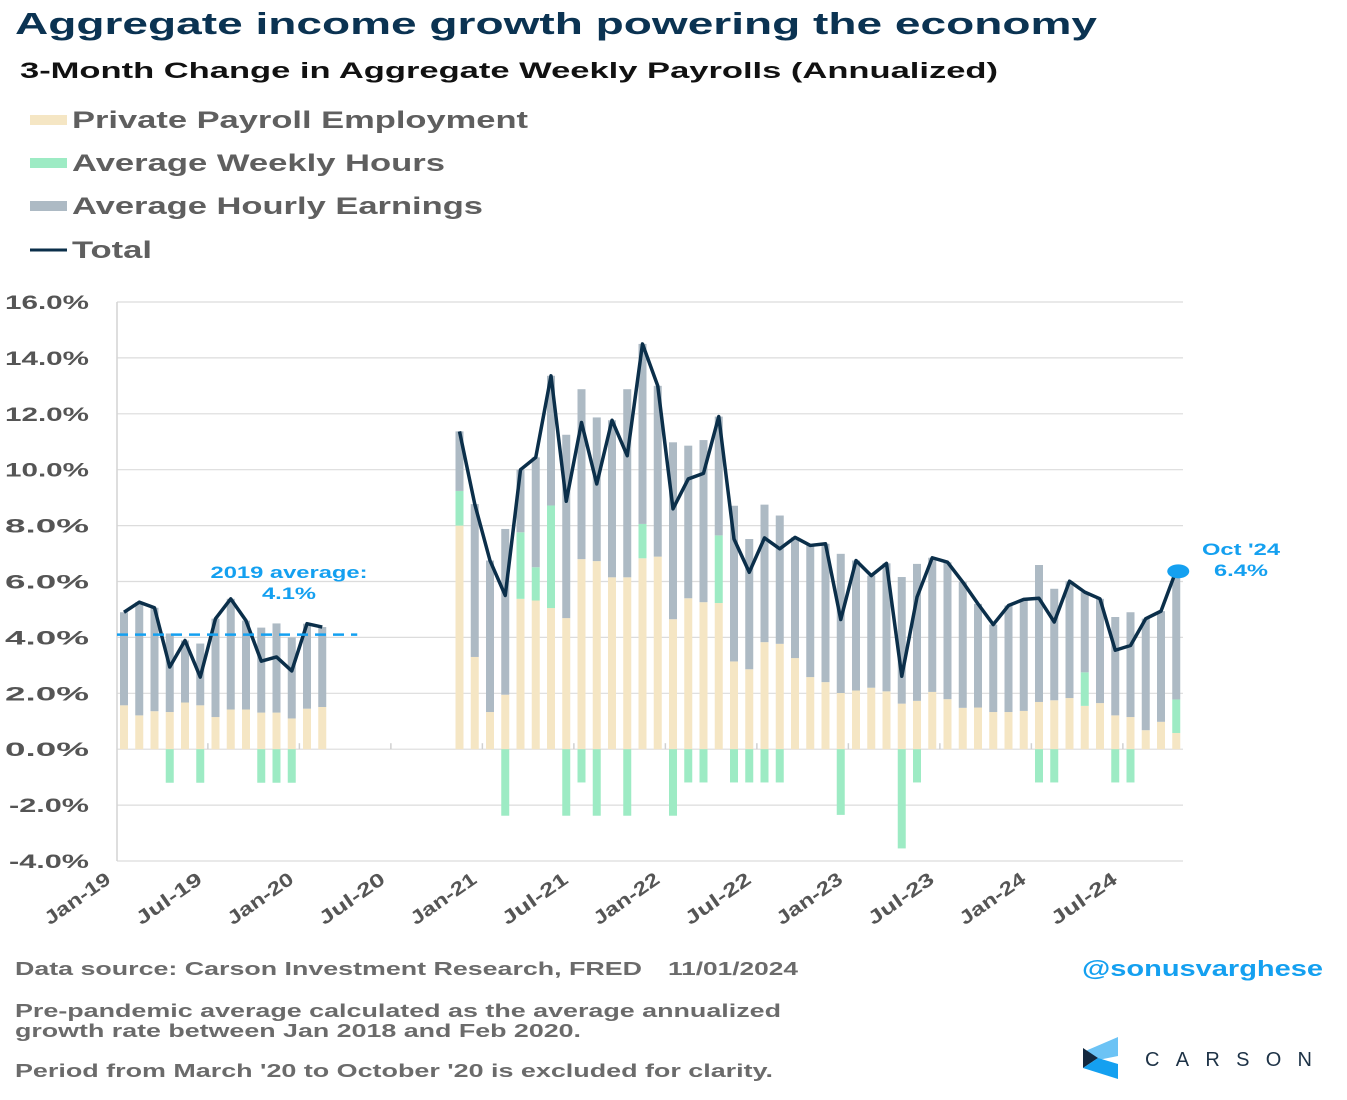 The image size is (1347, 1100). I want to click on legend-label-earnings: Average Hourly Earnings, so click(277, 206).